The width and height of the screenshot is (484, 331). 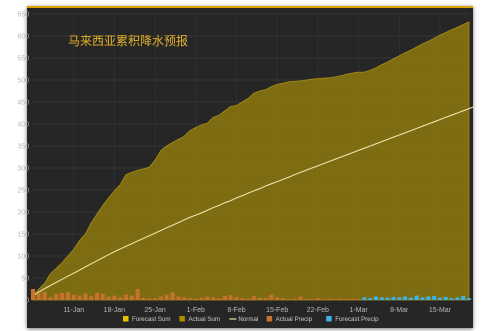 What do you see at coordinates (155, 310) in the screenshot?
I see `x-tick-label: 25-Jan` at bounding box center [155, 310].